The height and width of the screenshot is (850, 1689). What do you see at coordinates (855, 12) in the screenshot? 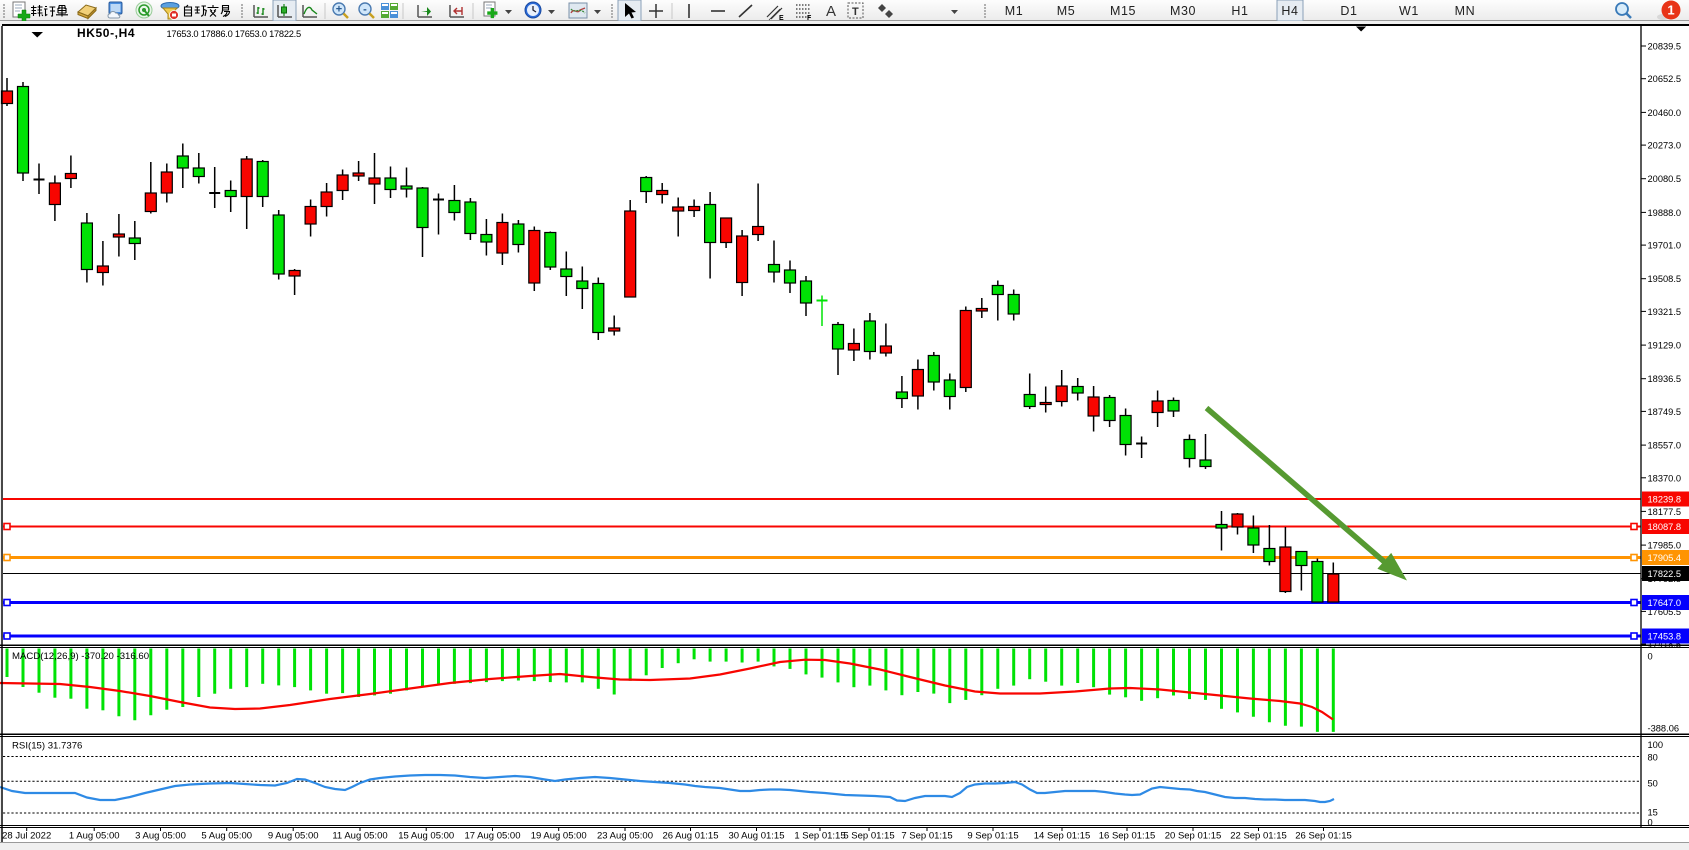
I see `svg-text: T` at bounding box center [855, 12].